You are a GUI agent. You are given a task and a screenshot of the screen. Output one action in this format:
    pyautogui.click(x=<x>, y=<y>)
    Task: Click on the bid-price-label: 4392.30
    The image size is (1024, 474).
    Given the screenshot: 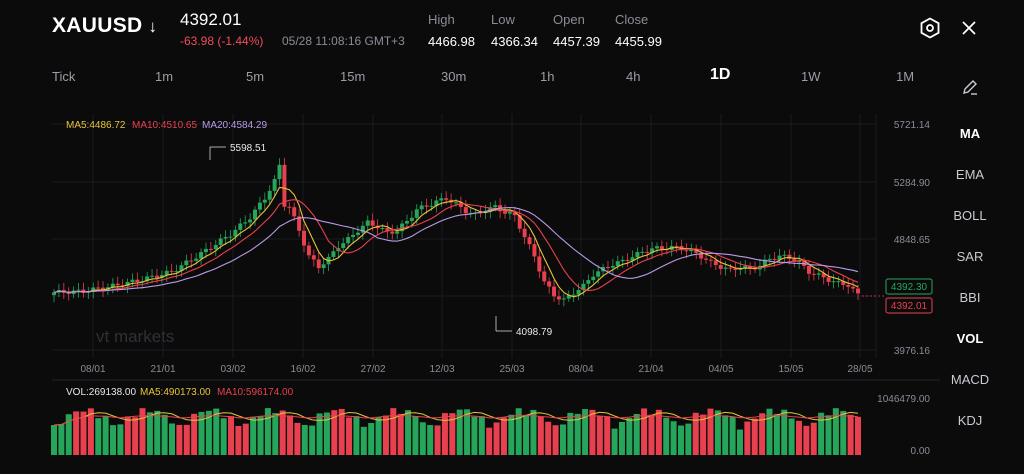 What is the action you would take?
    pyautogui.click(x=909, y=287)
    